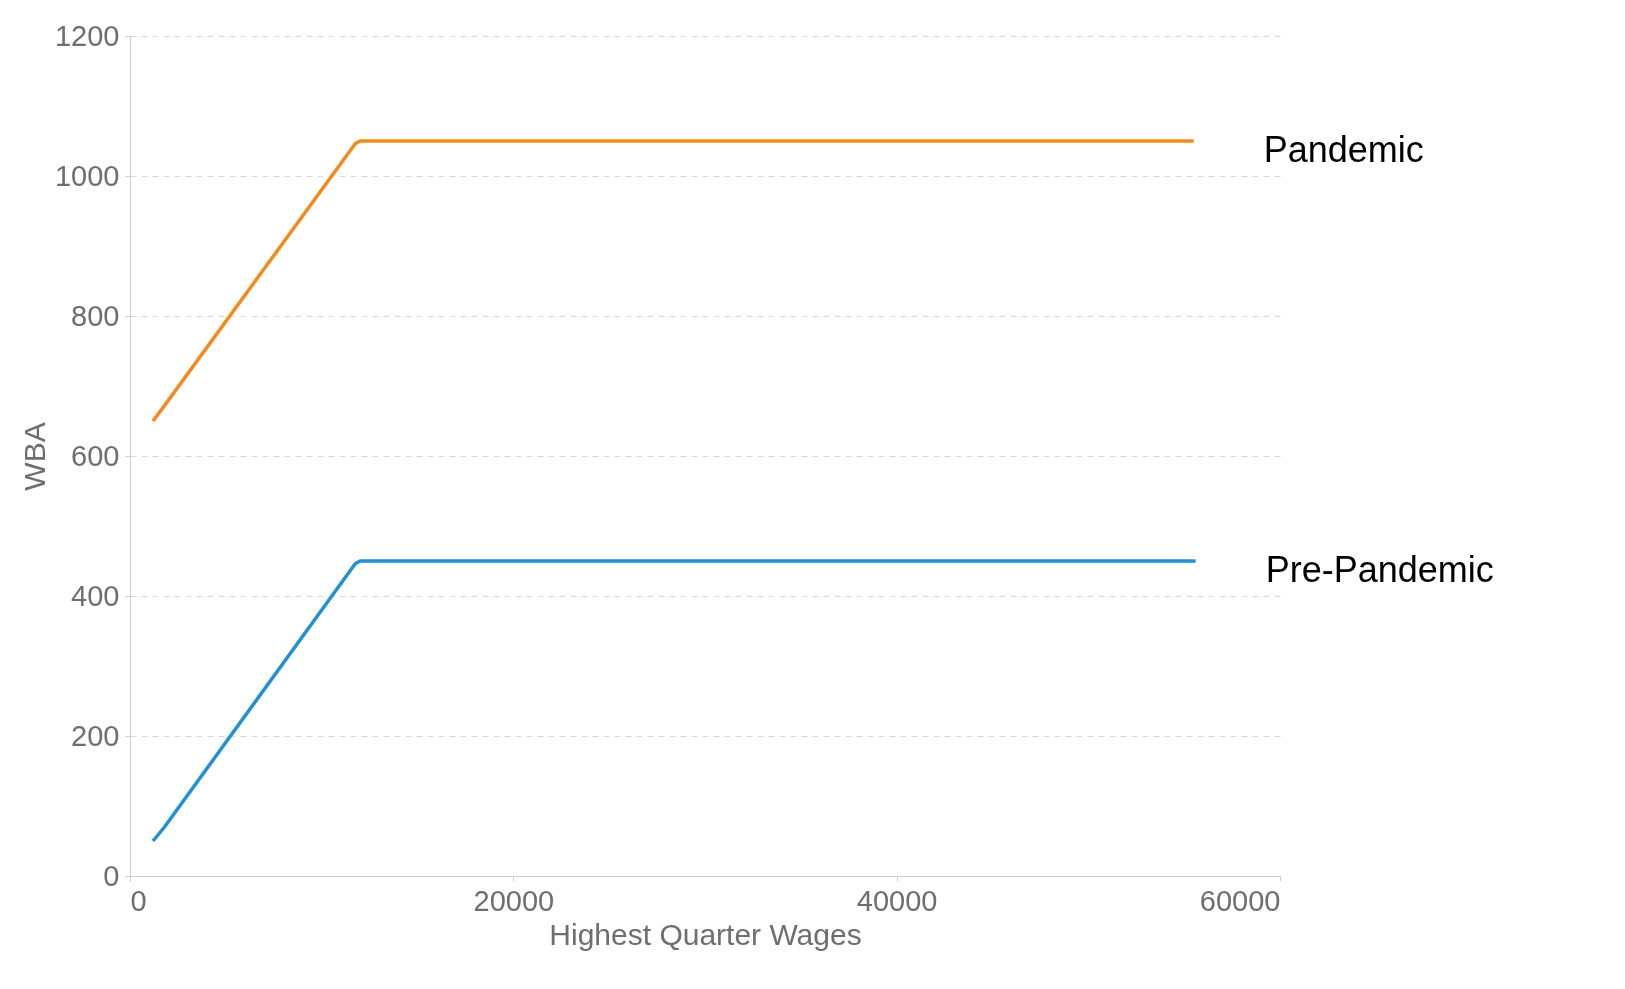  What do you see at coordinates (95, 735) in the screenshot?
I see `y-tick-label: 200` at bounding box center [95, 735].